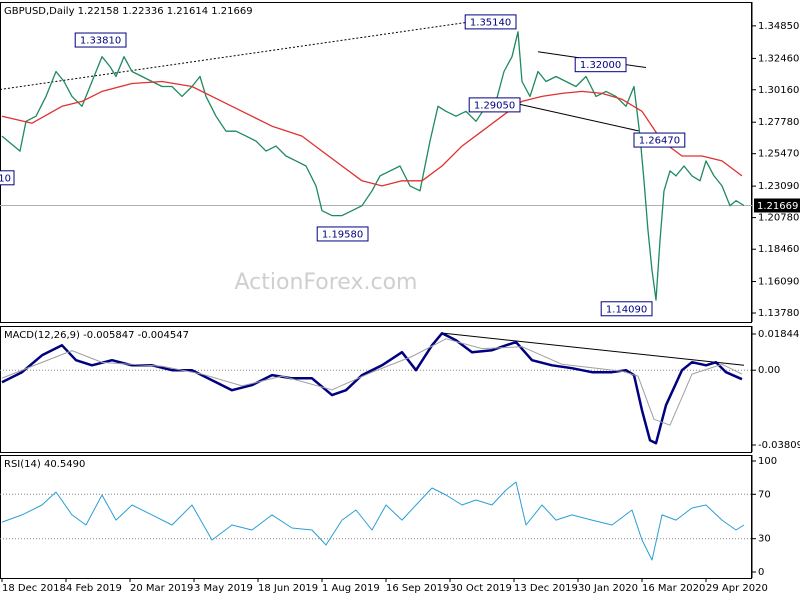 The image size is (800, 600). Describe the element at coordinates (769, 370) in the screenshot. I see `y-tick-label: 0.00` at that location.